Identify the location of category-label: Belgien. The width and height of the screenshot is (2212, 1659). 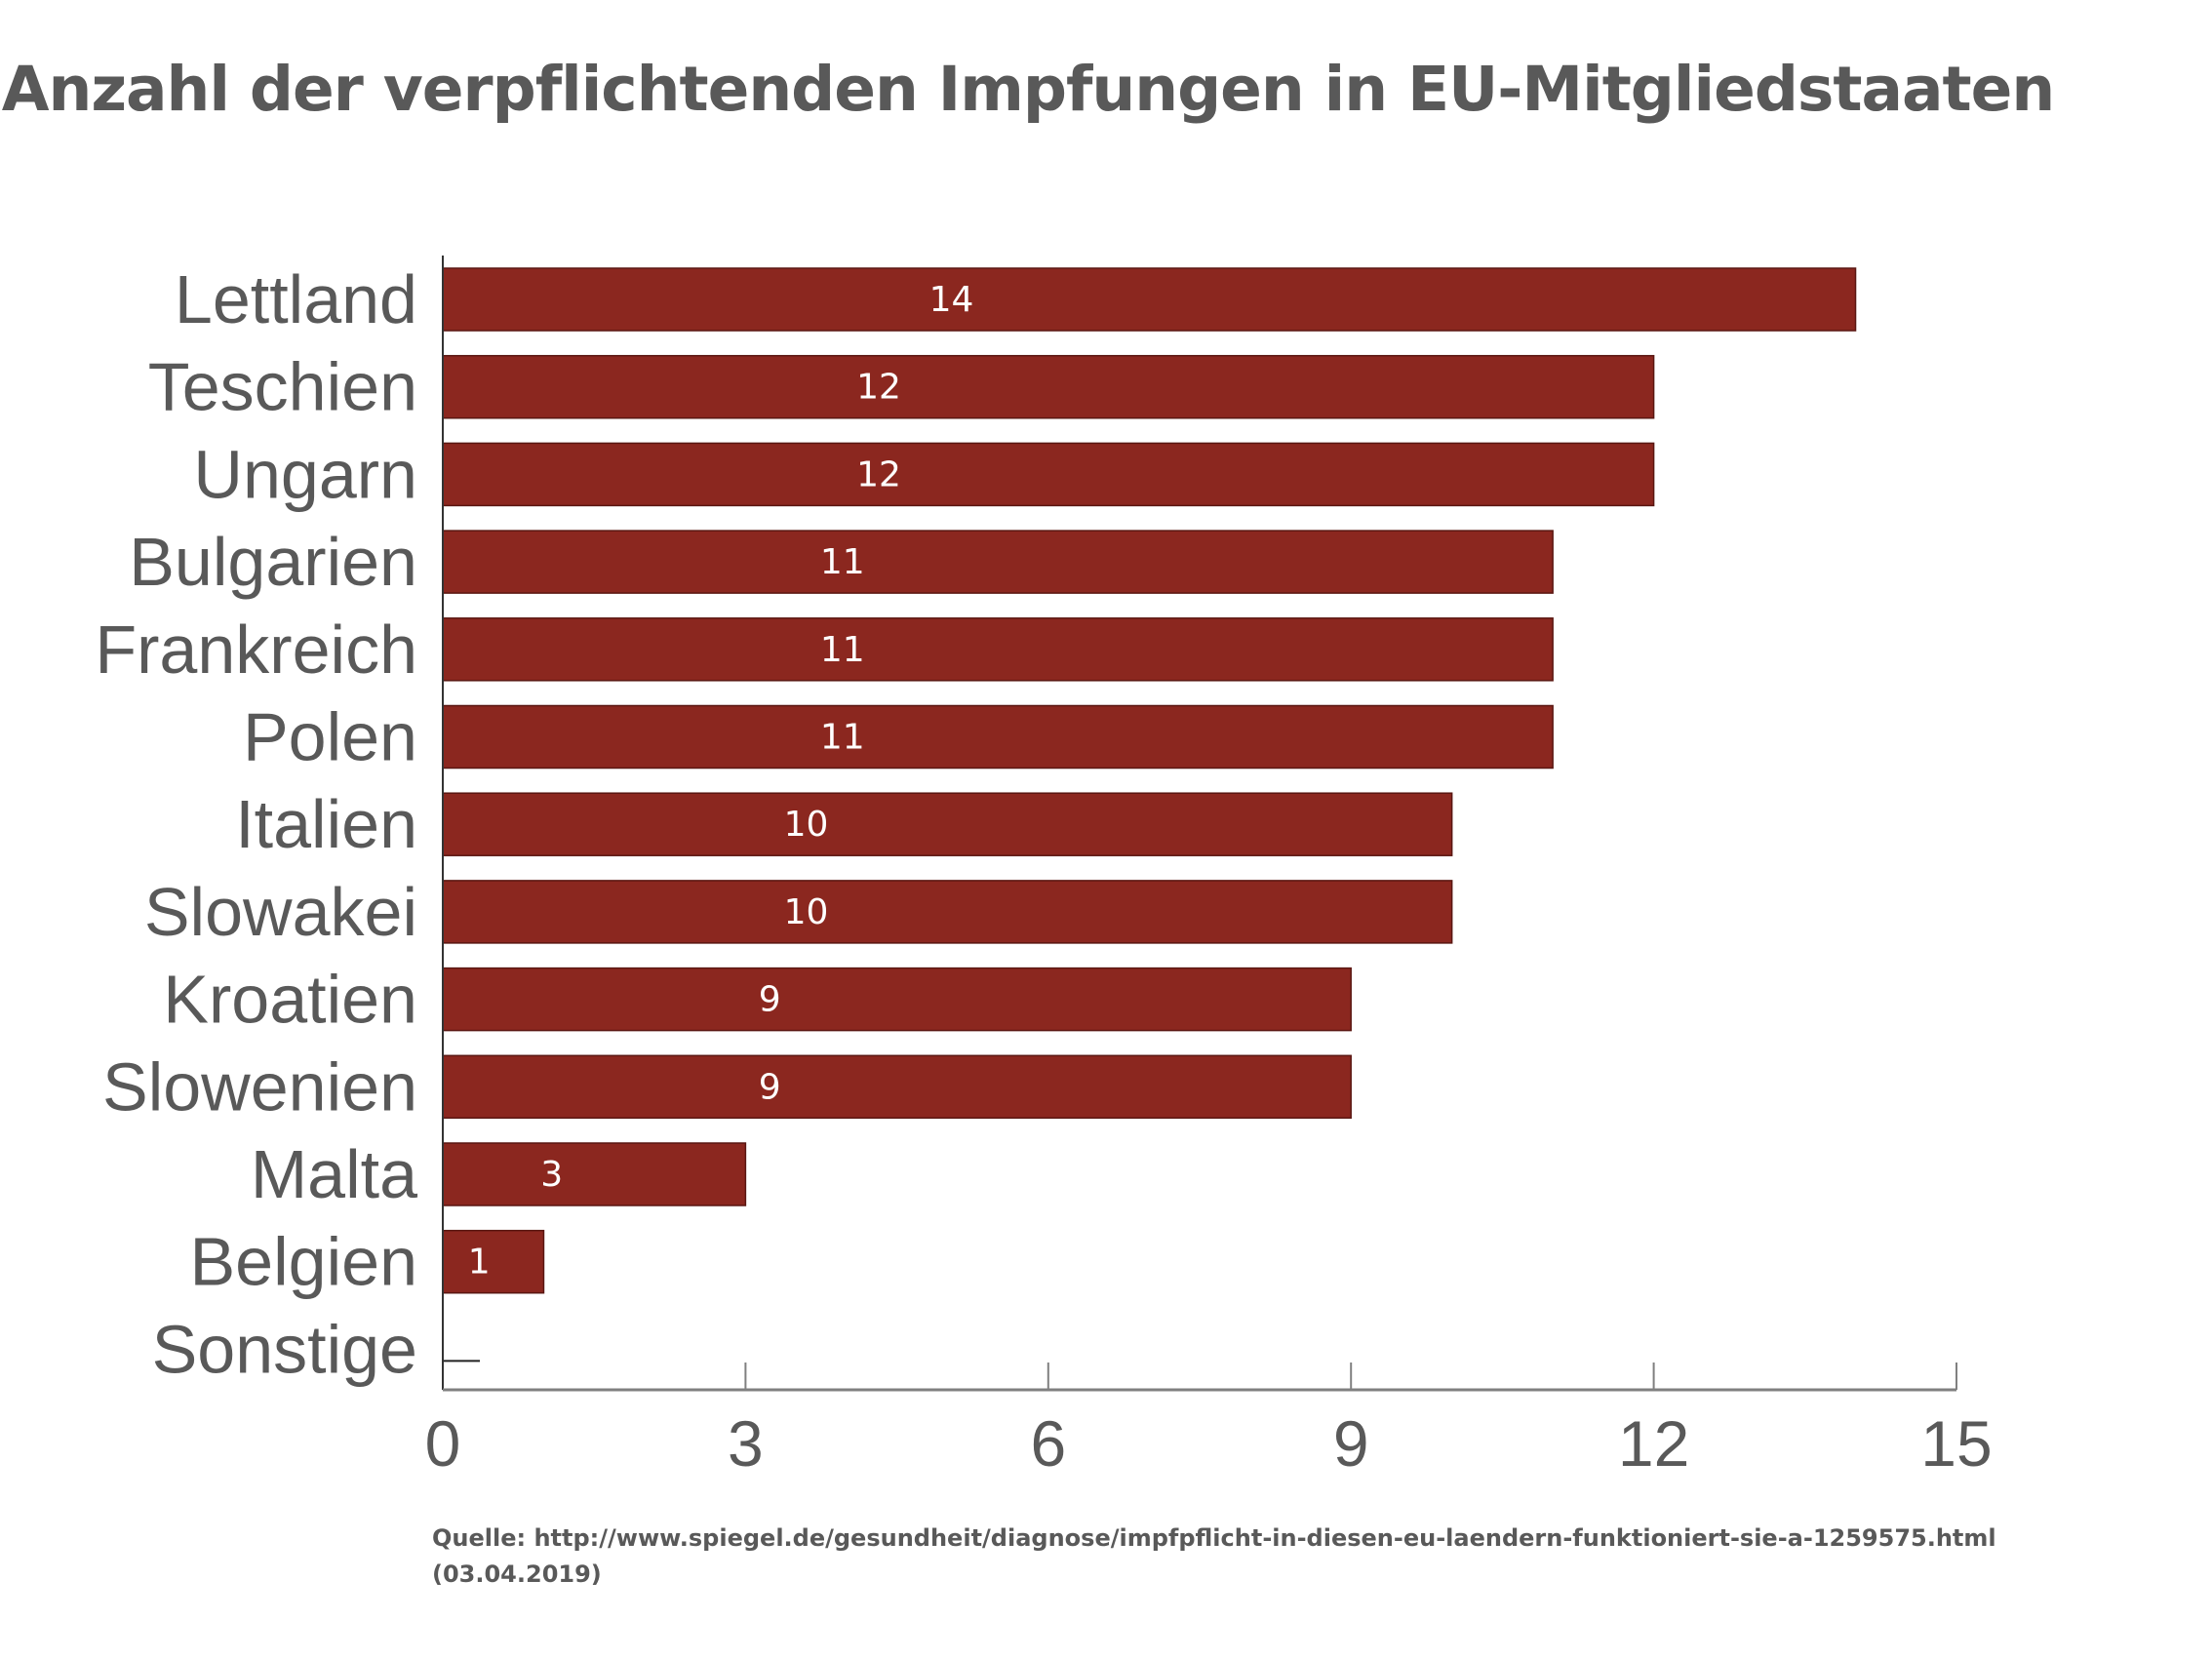
(303, 1262).